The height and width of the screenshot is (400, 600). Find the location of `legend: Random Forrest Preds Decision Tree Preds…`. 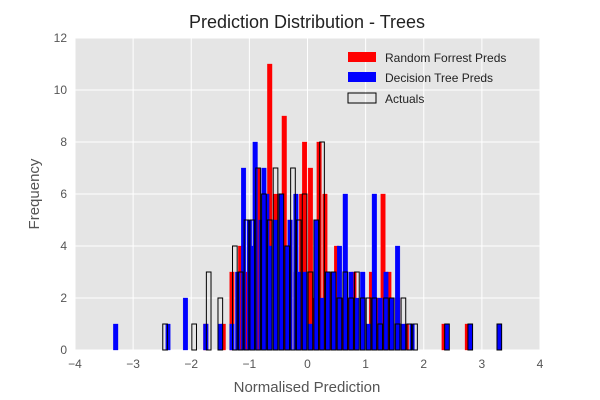

legend: Random Forrest Preds Decision Tree Preds… is located at coordinates (426, 78).